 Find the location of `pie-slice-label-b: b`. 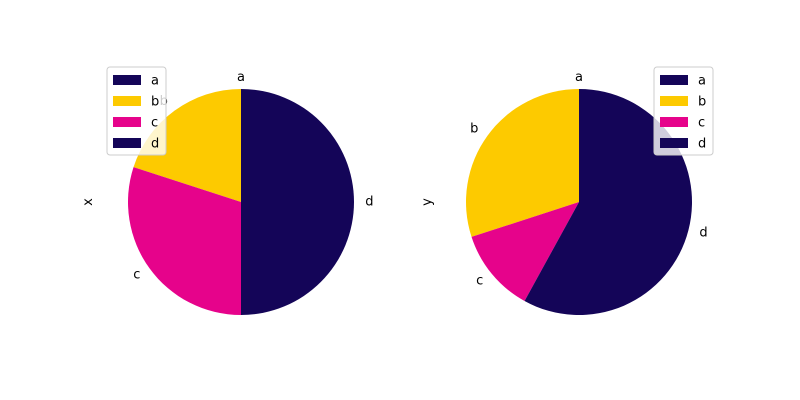

pie-slice-label-b: b is located at coordinates (474, 128).